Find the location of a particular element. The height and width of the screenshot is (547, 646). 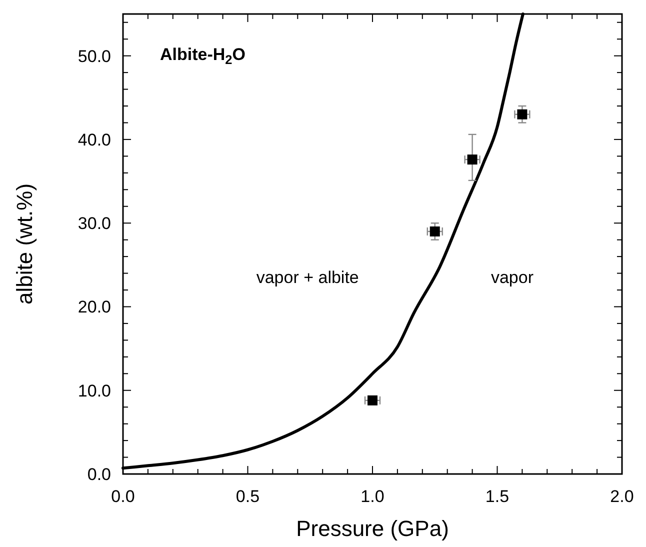

x-tick-label: 1.0 is located at coordinates (372, 496).